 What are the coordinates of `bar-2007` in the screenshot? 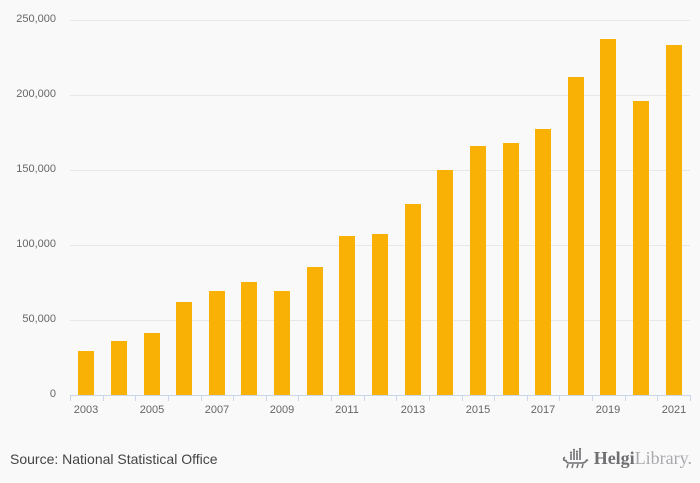 It's located at (217, 343).